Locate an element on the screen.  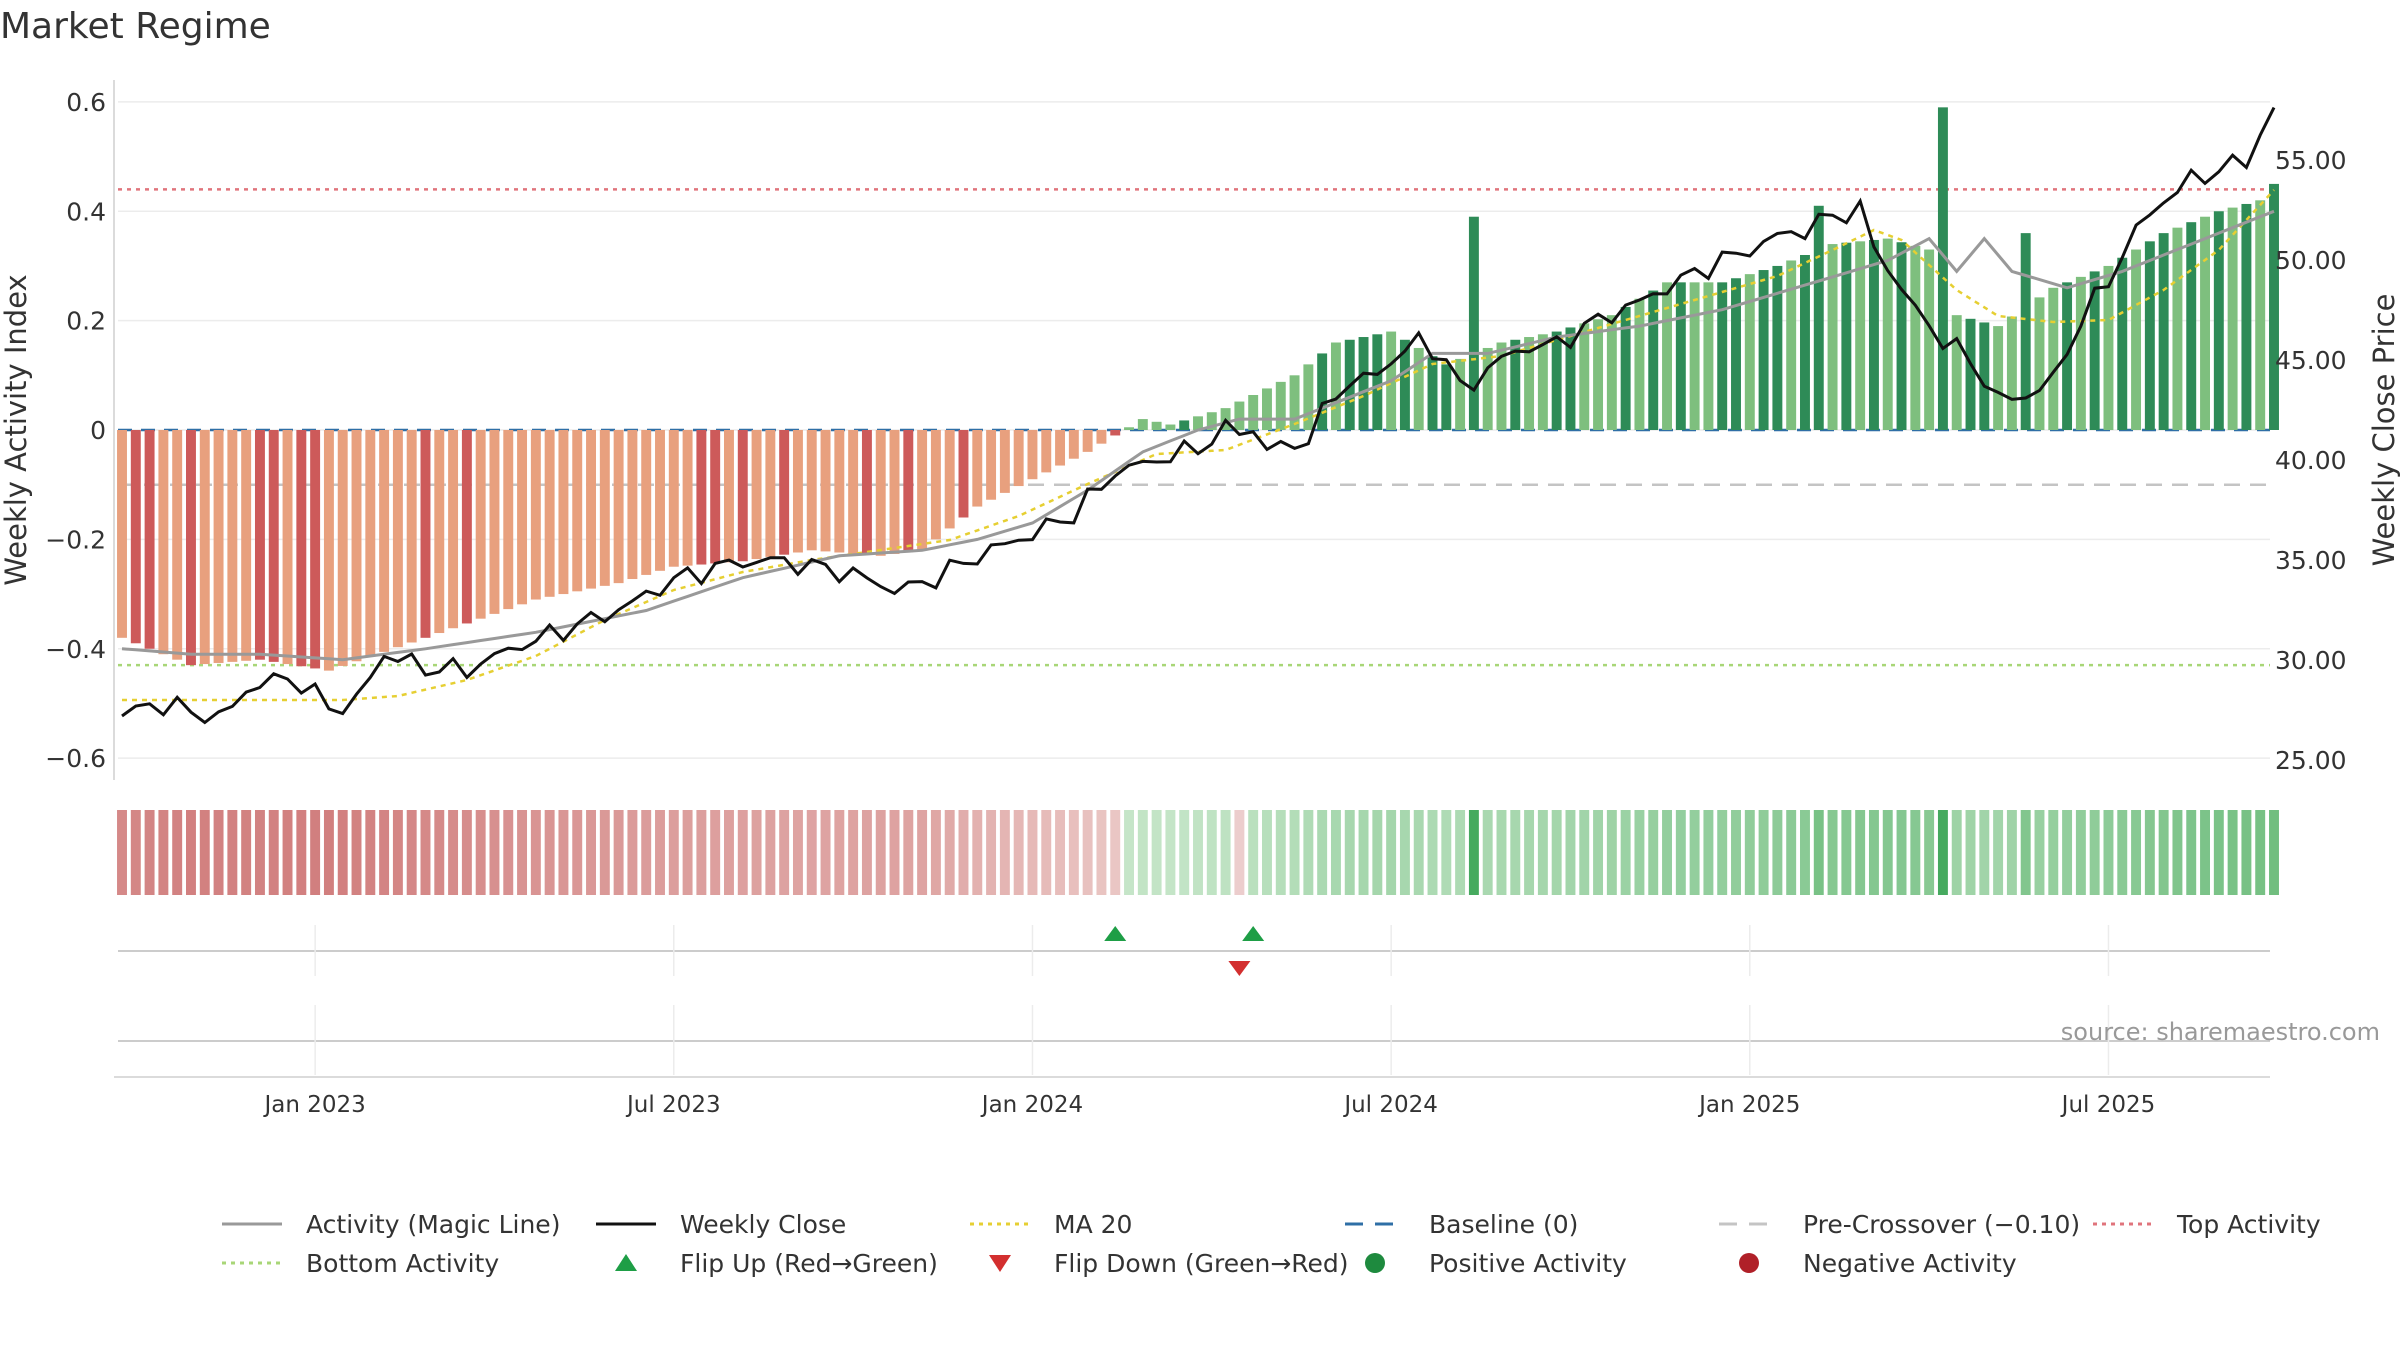
legend-label: Positive Activity is located at coordinates (1528, 1263).